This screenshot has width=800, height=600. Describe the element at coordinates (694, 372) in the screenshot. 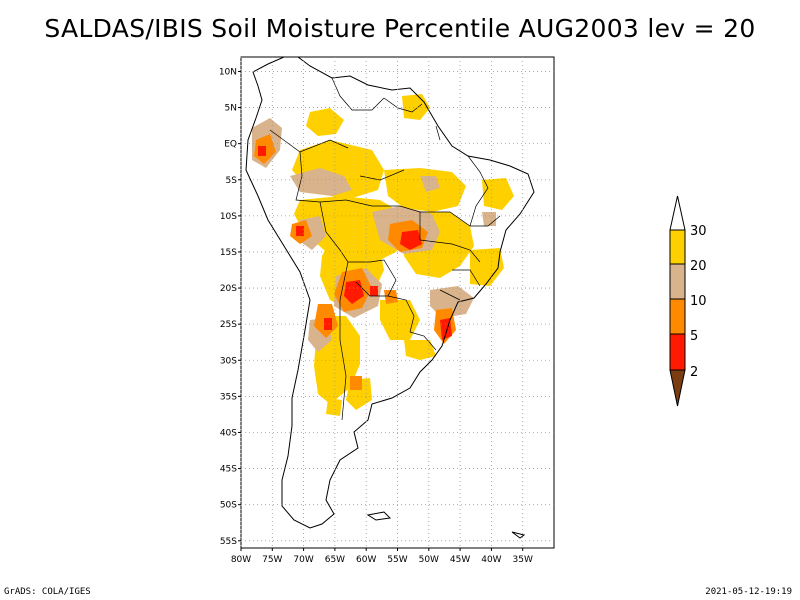

I see `colorbar-label-2: 2` at that location.